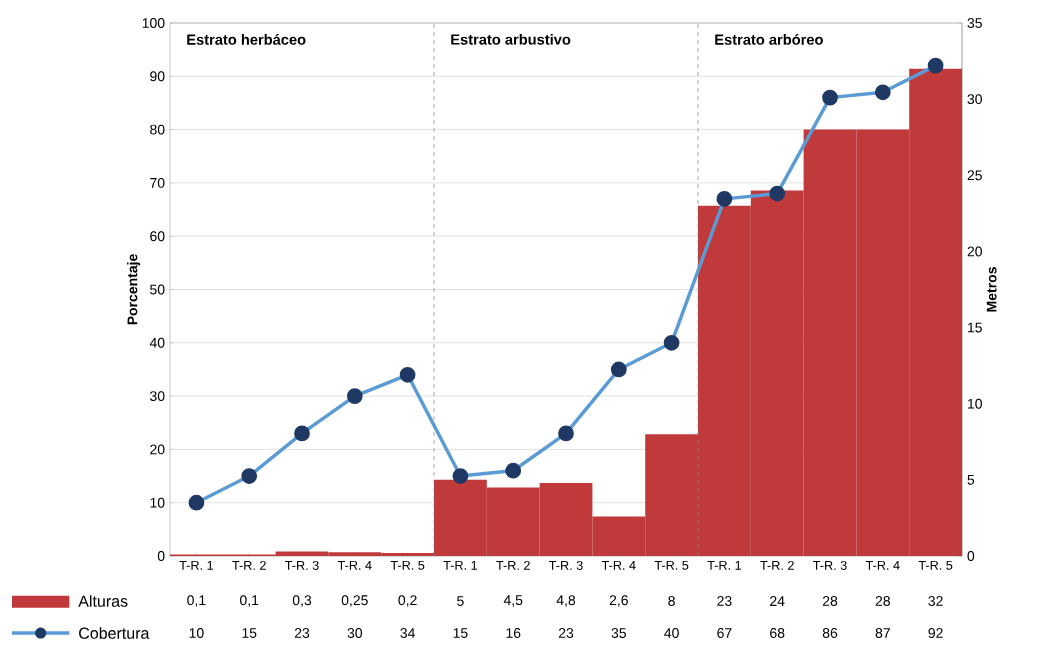  What do you see at coordinates (196, 633) in the screenshot?
I see `data-label: 10` at bounding box center [196, 633].